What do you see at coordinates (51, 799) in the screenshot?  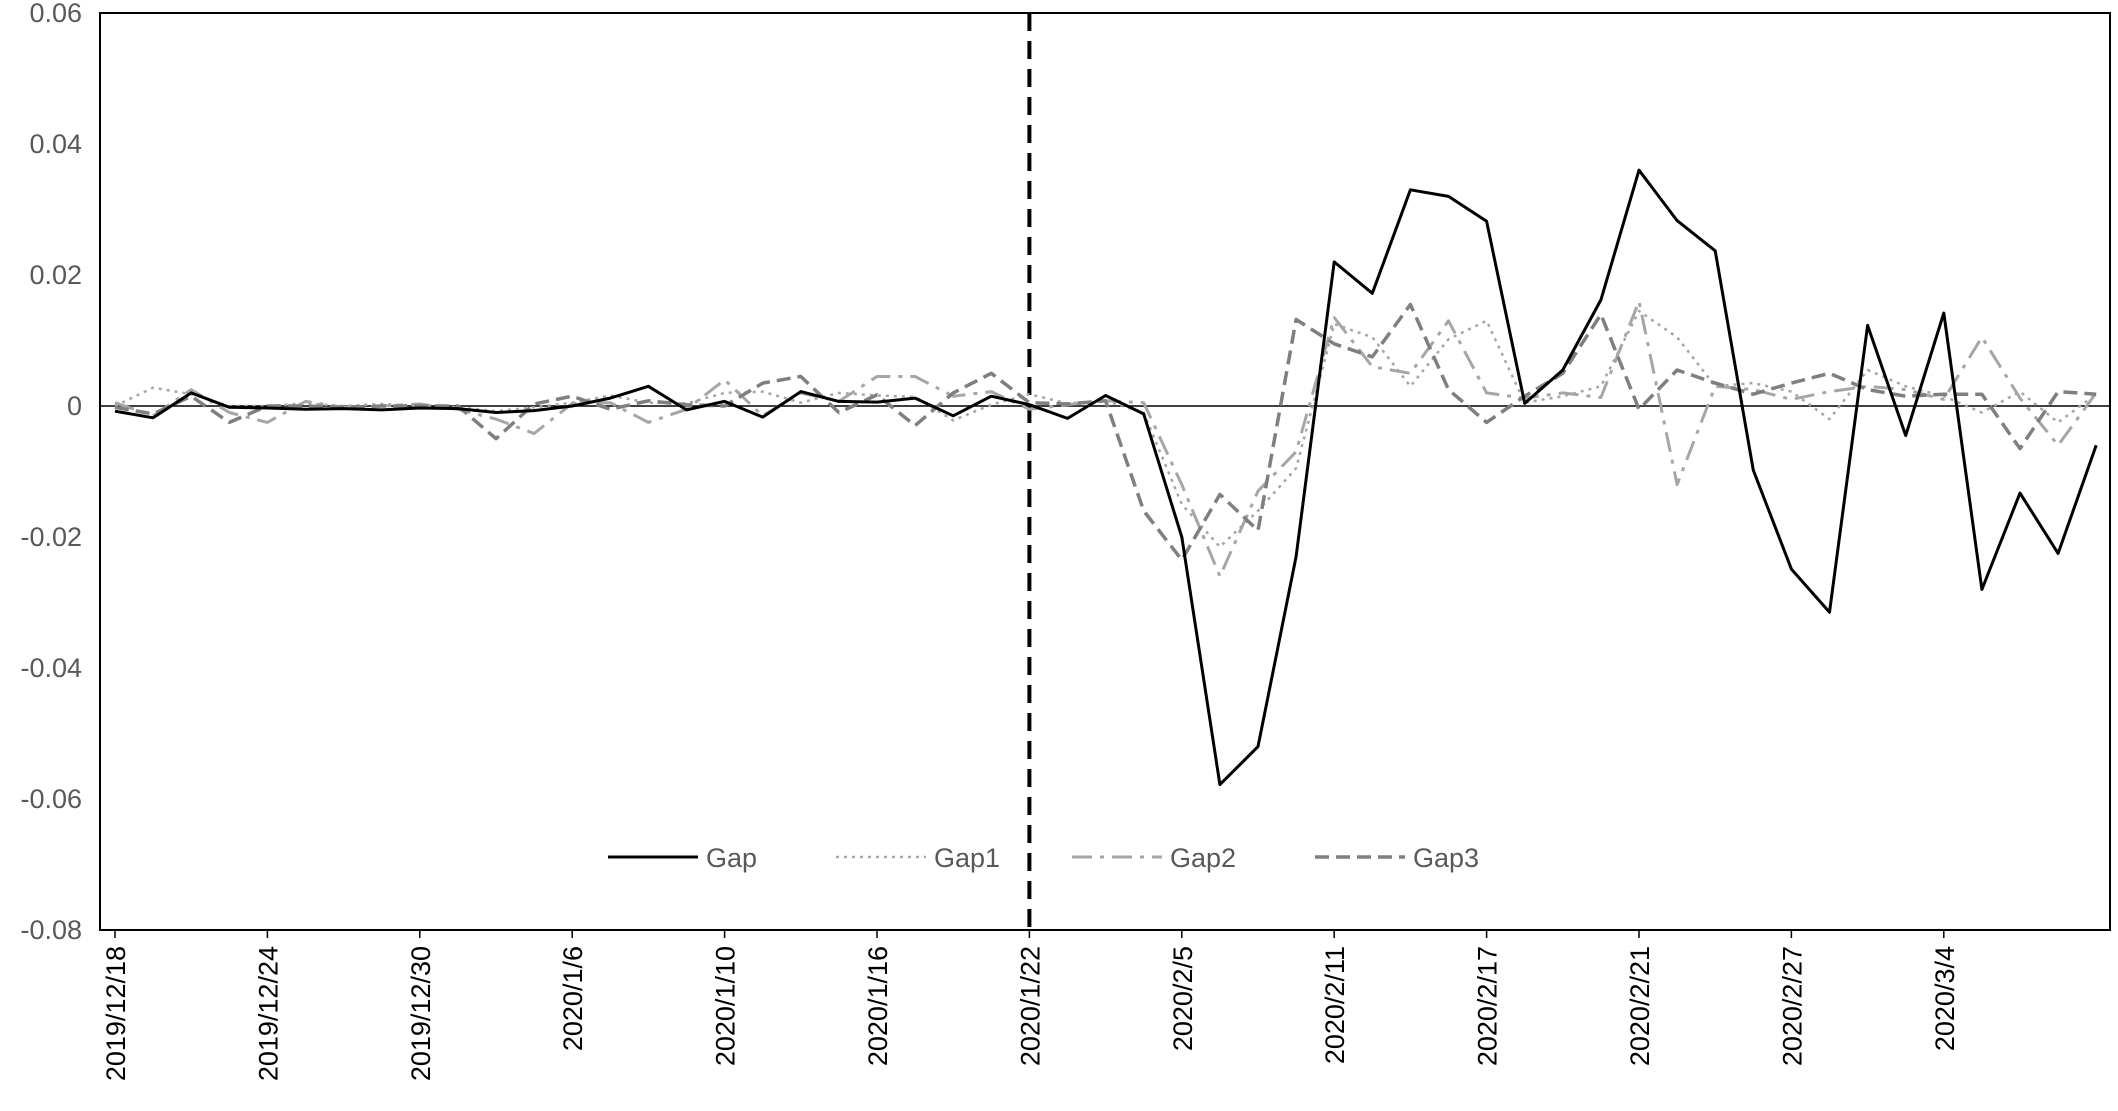 I see `y-tick-label: -0.06` at bounding box center [51, 799].